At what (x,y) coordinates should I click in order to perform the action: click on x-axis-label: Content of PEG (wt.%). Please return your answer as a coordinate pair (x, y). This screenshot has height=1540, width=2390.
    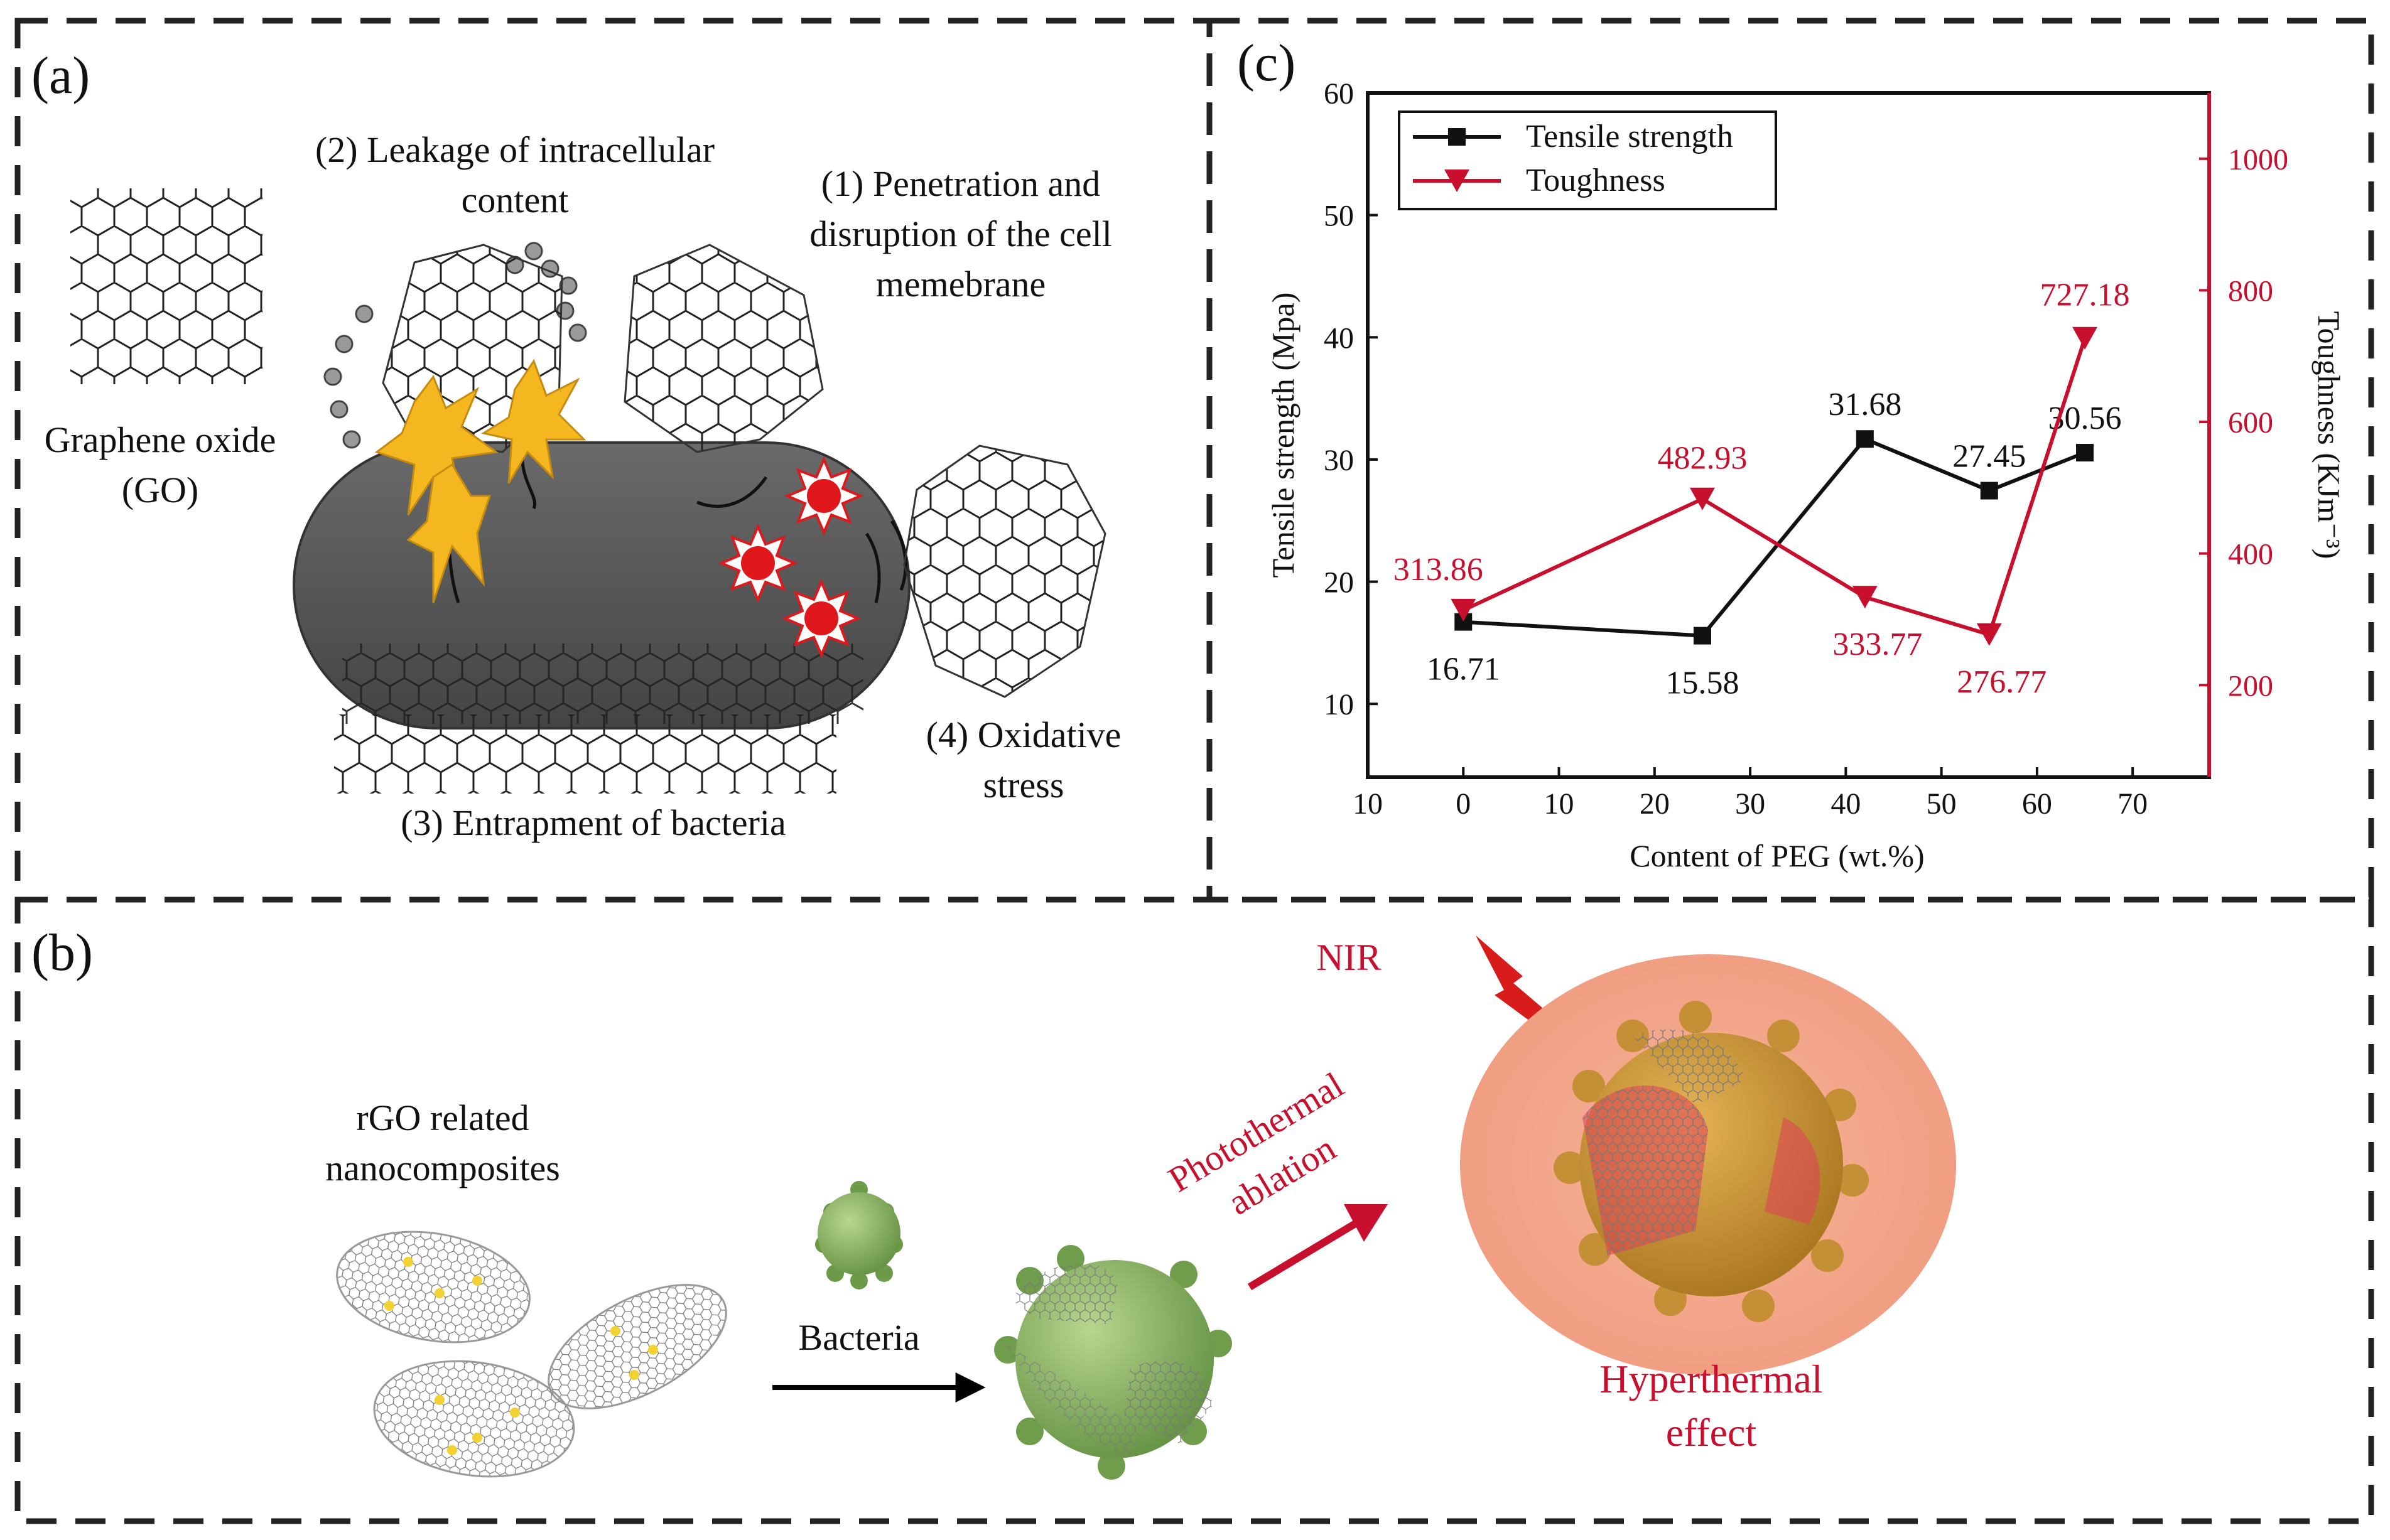
    Looking at the image, I should click on (1777, 855).